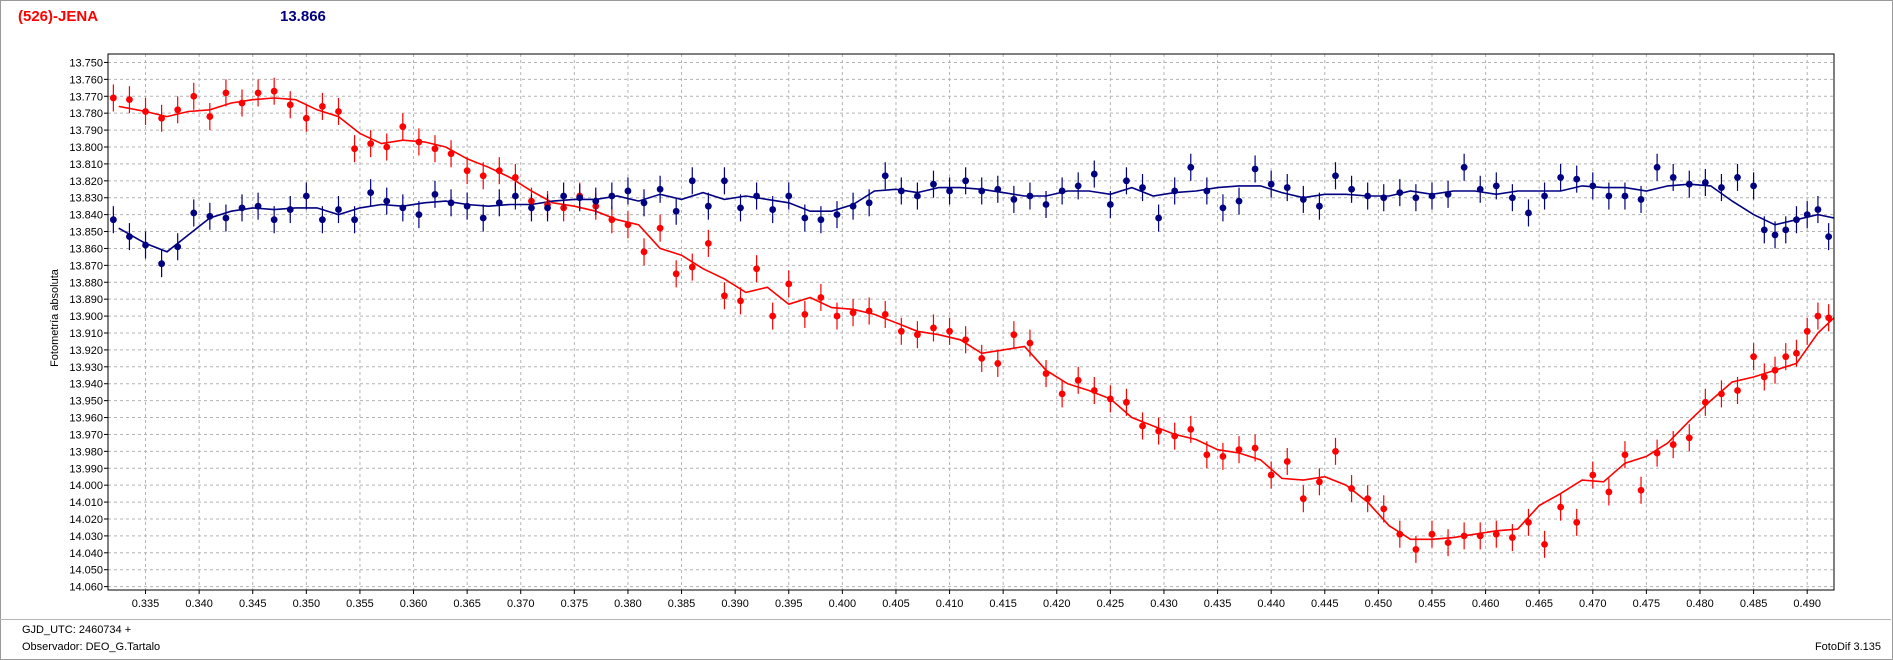 The height and width of the screenshot is (660, 1893). What do you see at coordinates (682, 604) in the screenshot?
I see `x-tick-label: 0.385` at bounding box center [682, 604].